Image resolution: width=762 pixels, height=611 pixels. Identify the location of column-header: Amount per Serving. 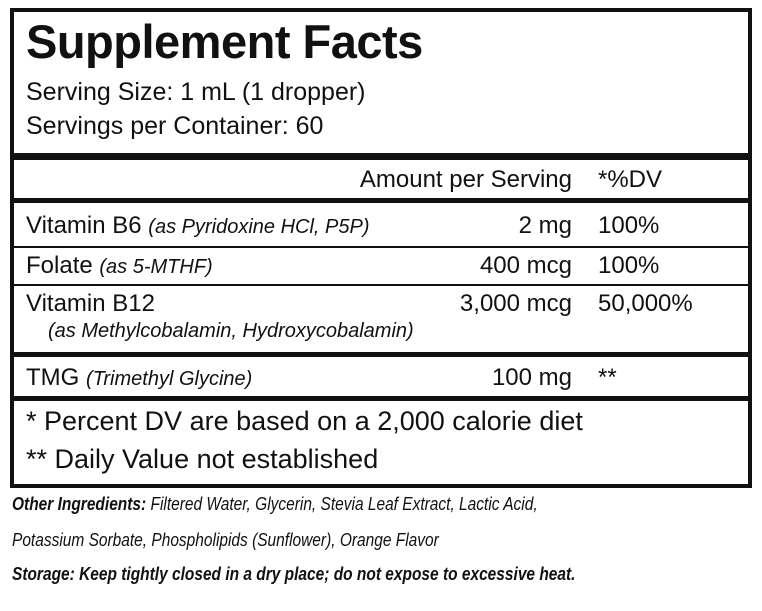
(465, 179).